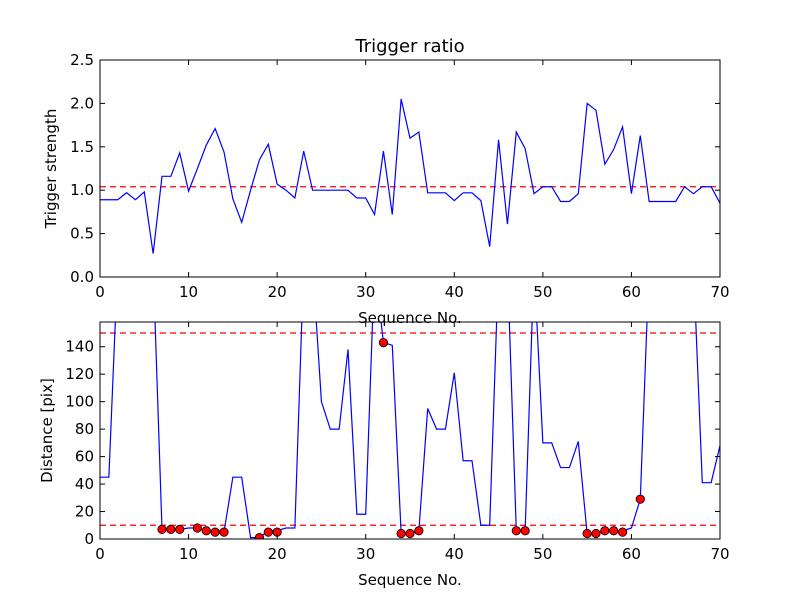 This screenshot has width=800, height=600. What do you see at coordinates (82, 234) in the screenshot?
I see `trigger-y-tick-label: 0.5` at bounding box center [82, 234].